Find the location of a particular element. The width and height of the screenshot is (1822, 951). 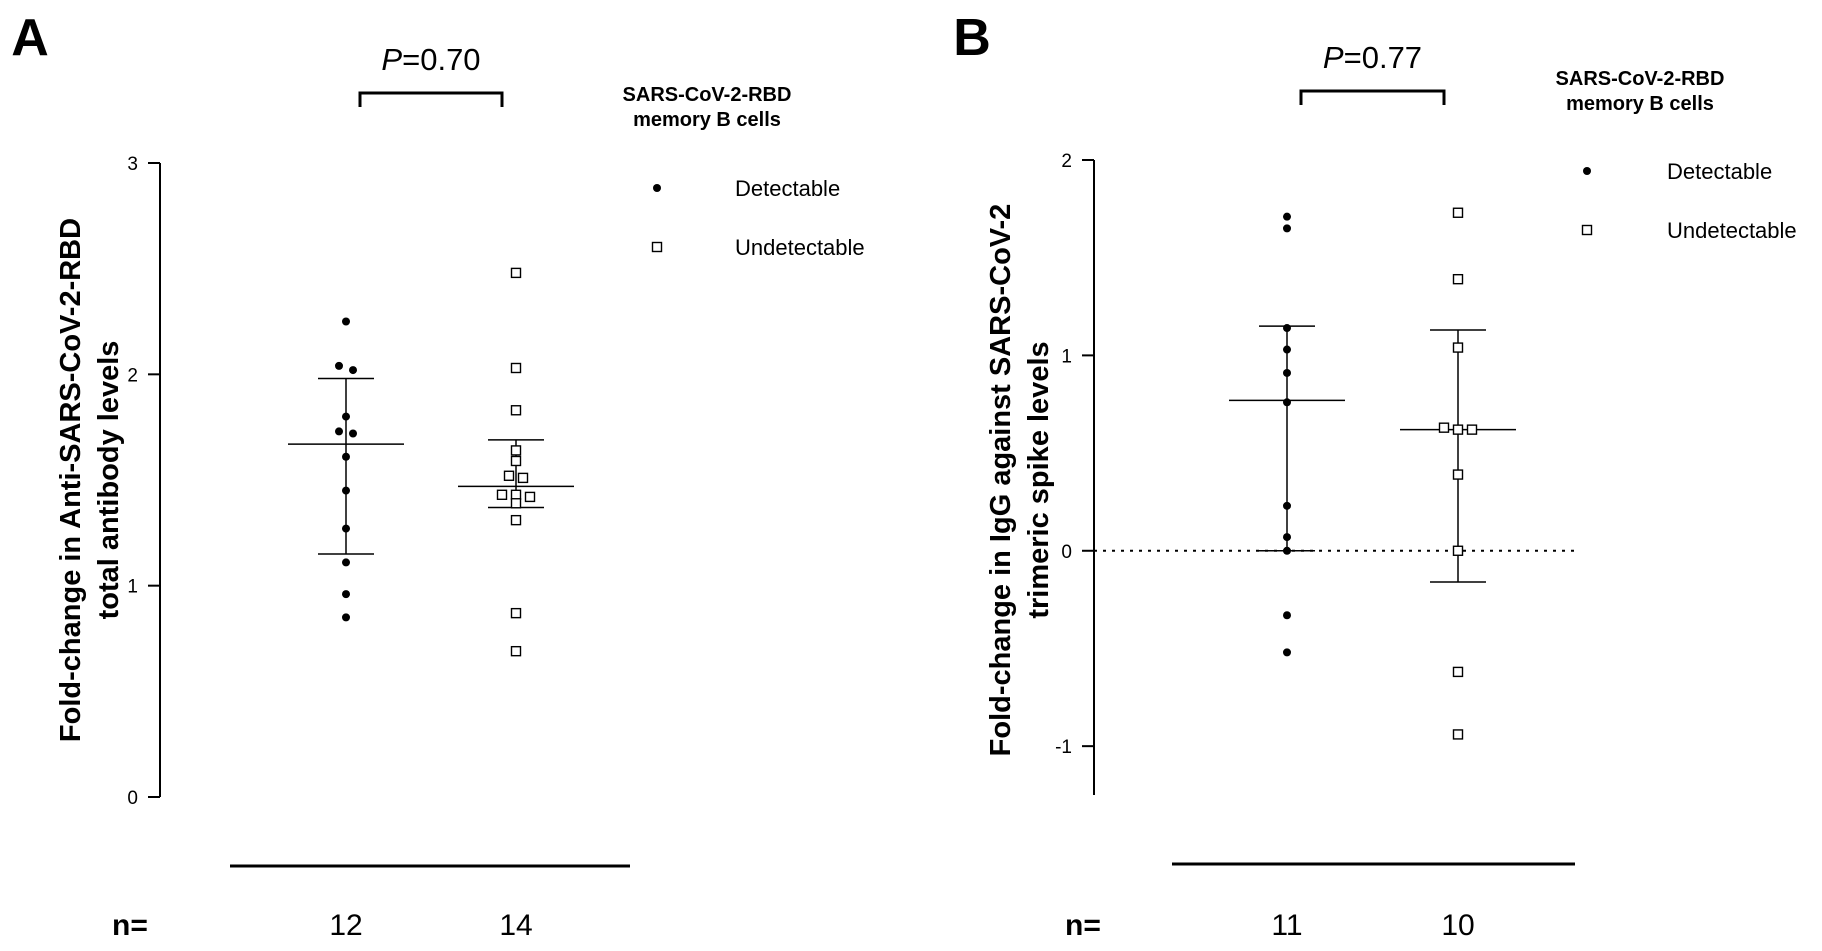

y-axis-label-line2: total antibody levels is located at coordinates (109, 480).